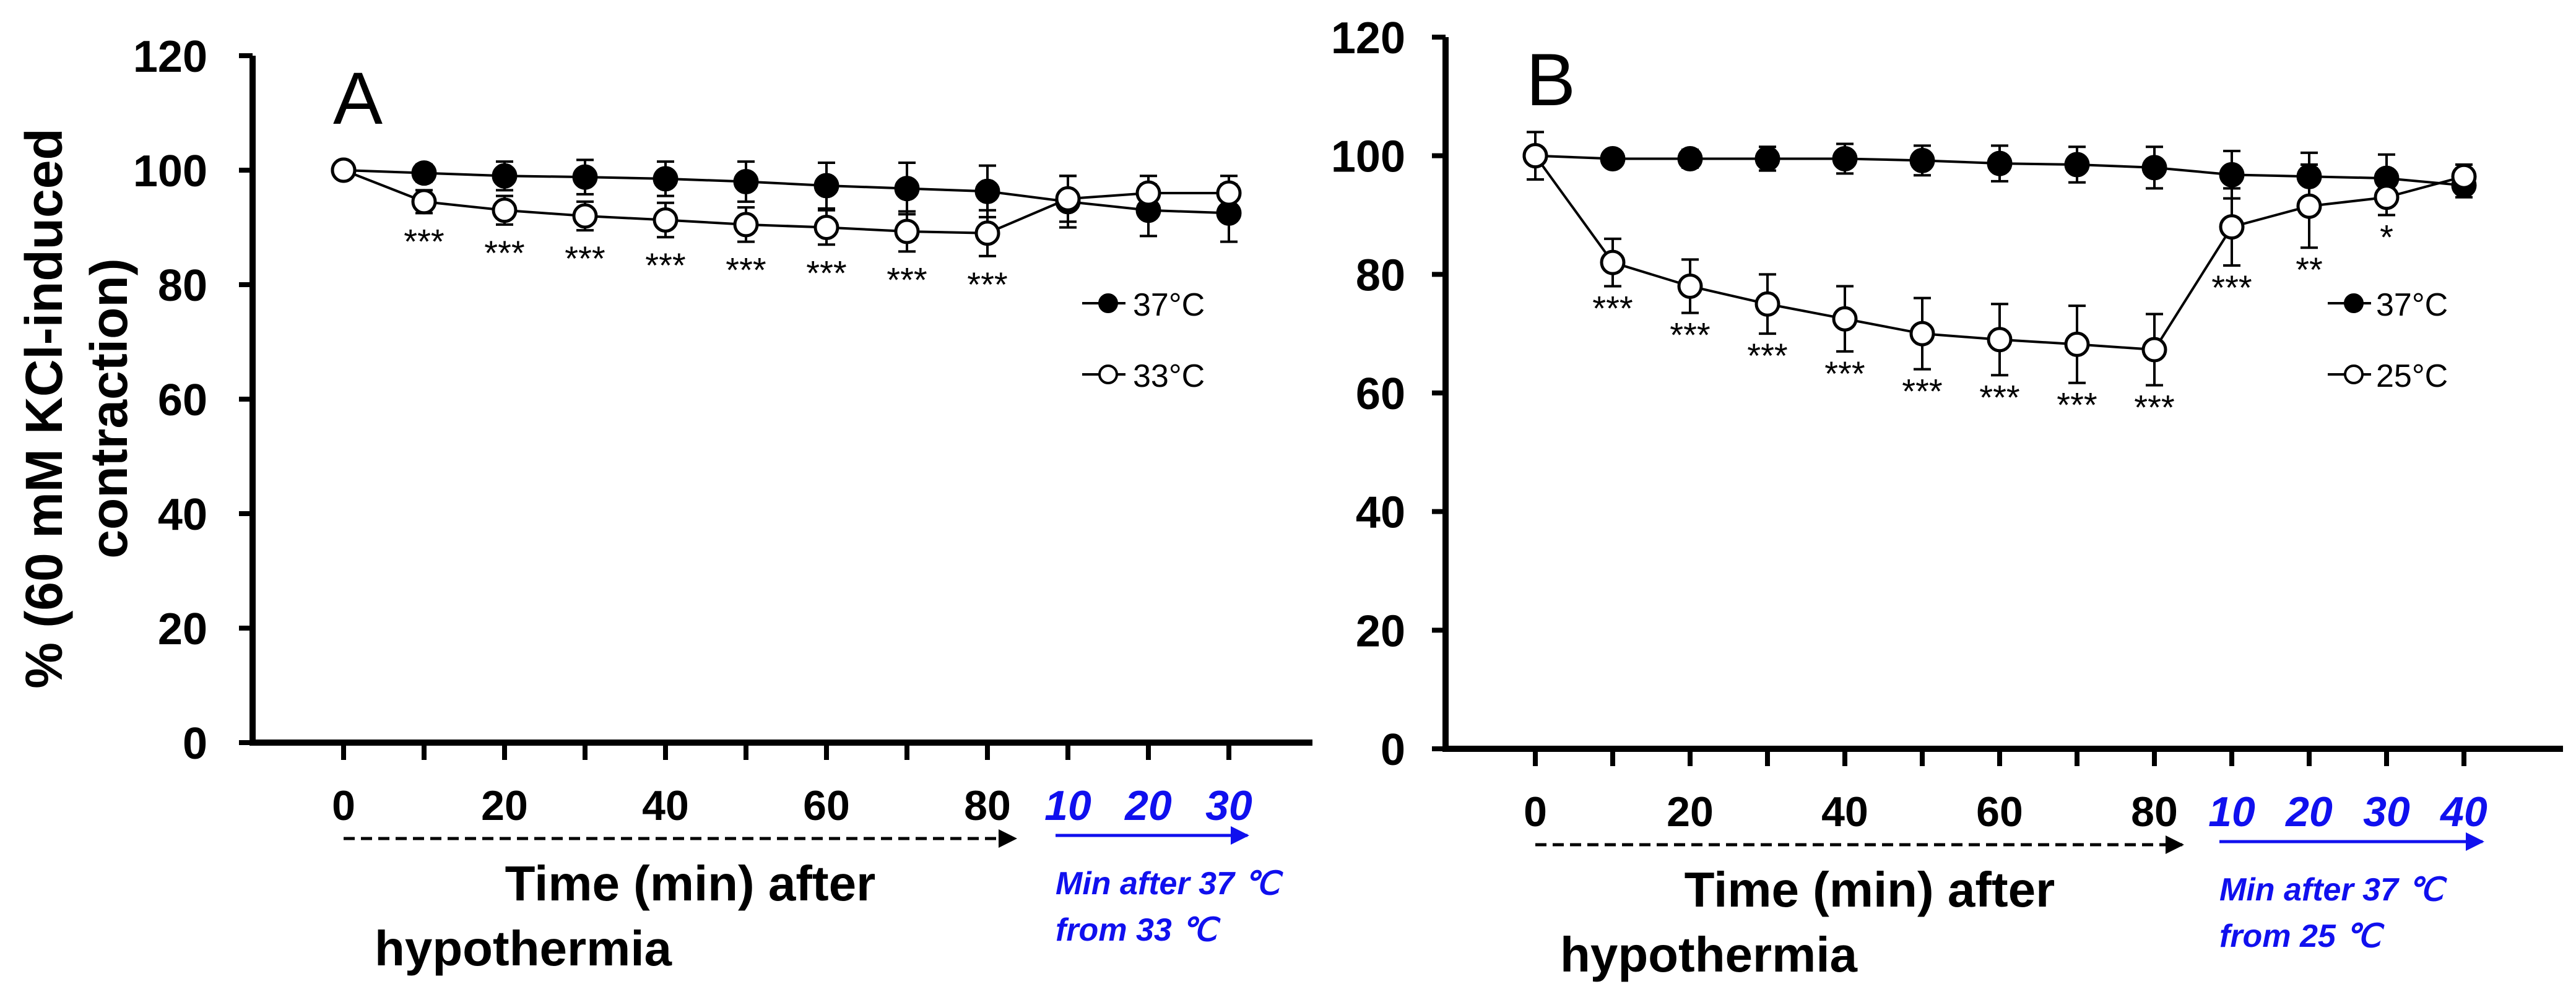  What do you see at coordinates (1551, 80) in the screenshot?
I see `panel-label: B` at bounding box center [1551, 80].